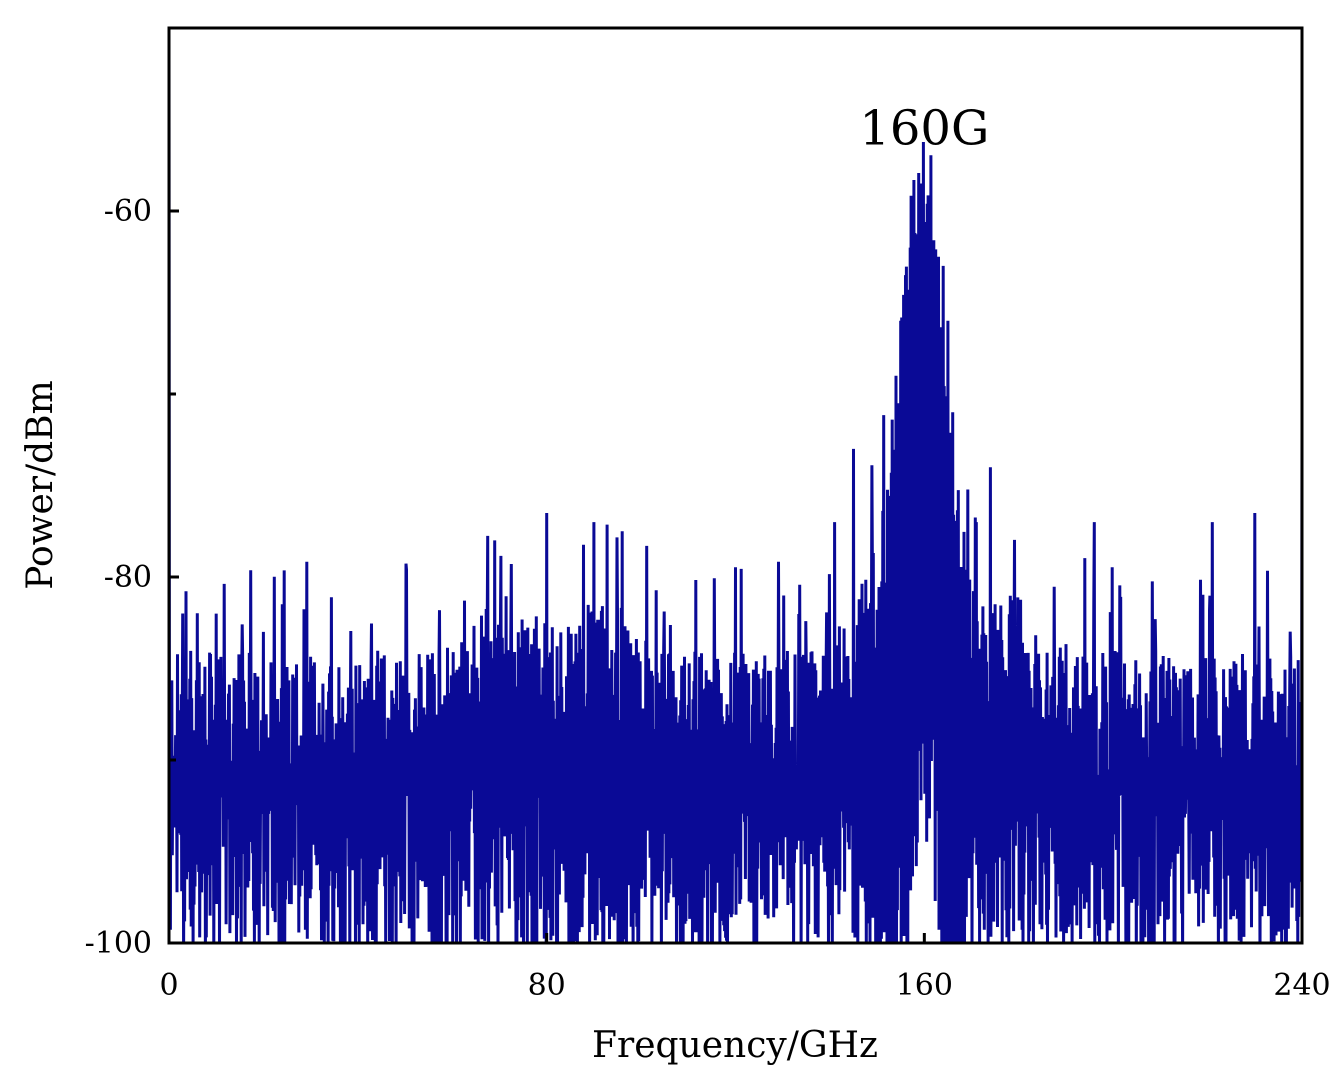 This screenshot has height=1087, width=1341. I want to click on x-axis: 0 80 160 240, so click(745, 968).